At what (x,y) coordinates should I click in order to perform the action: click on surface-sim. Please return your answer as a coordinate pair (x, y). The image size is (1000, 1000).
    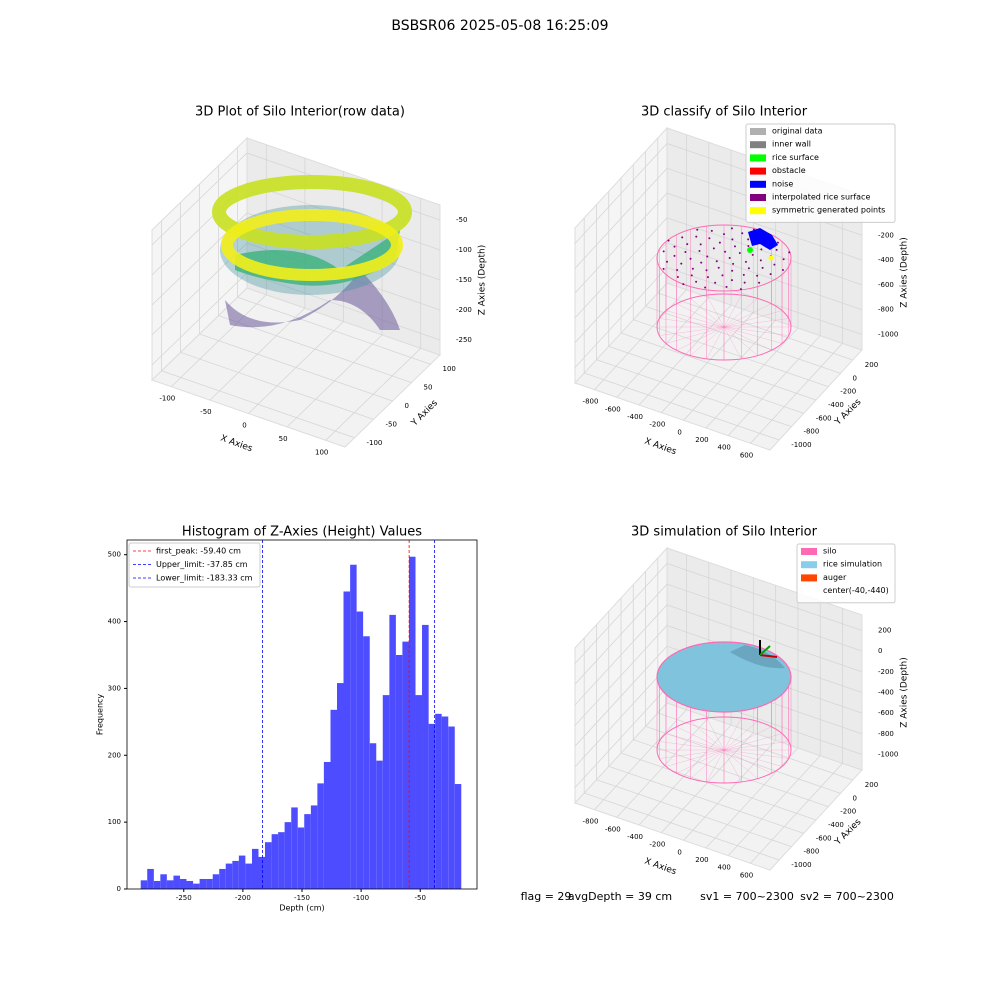
    Looking at the image, I should click on (724, 712).